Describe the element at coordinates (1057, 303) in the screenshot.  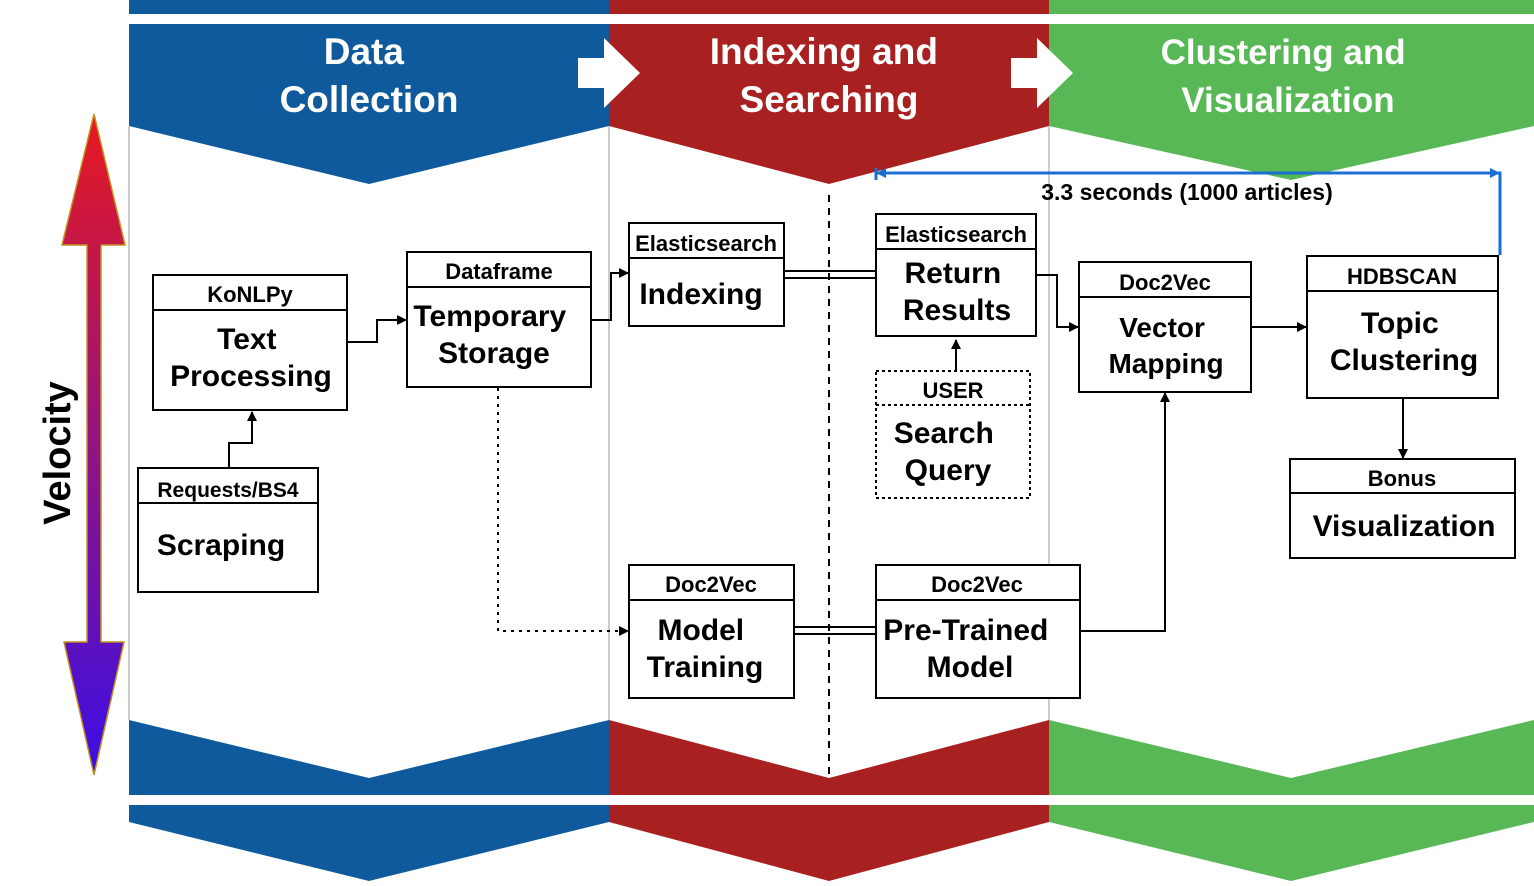
I see `edge-results-vectormapping` at that location.